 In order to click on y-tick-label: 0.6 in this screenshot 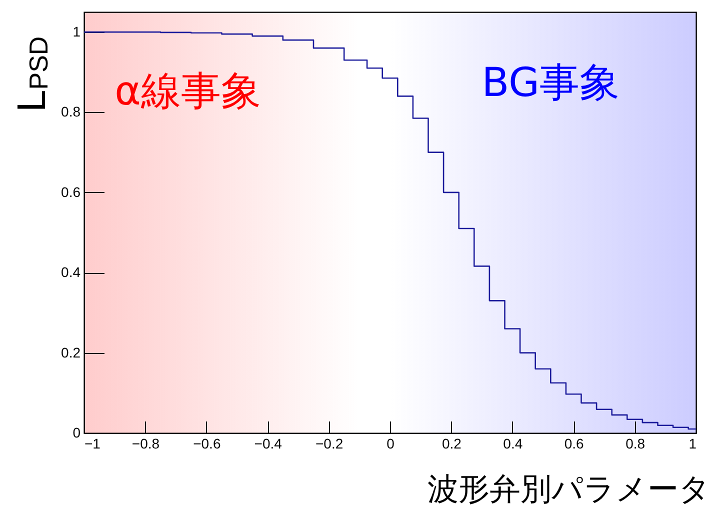, I will do `click(71, 192)`.